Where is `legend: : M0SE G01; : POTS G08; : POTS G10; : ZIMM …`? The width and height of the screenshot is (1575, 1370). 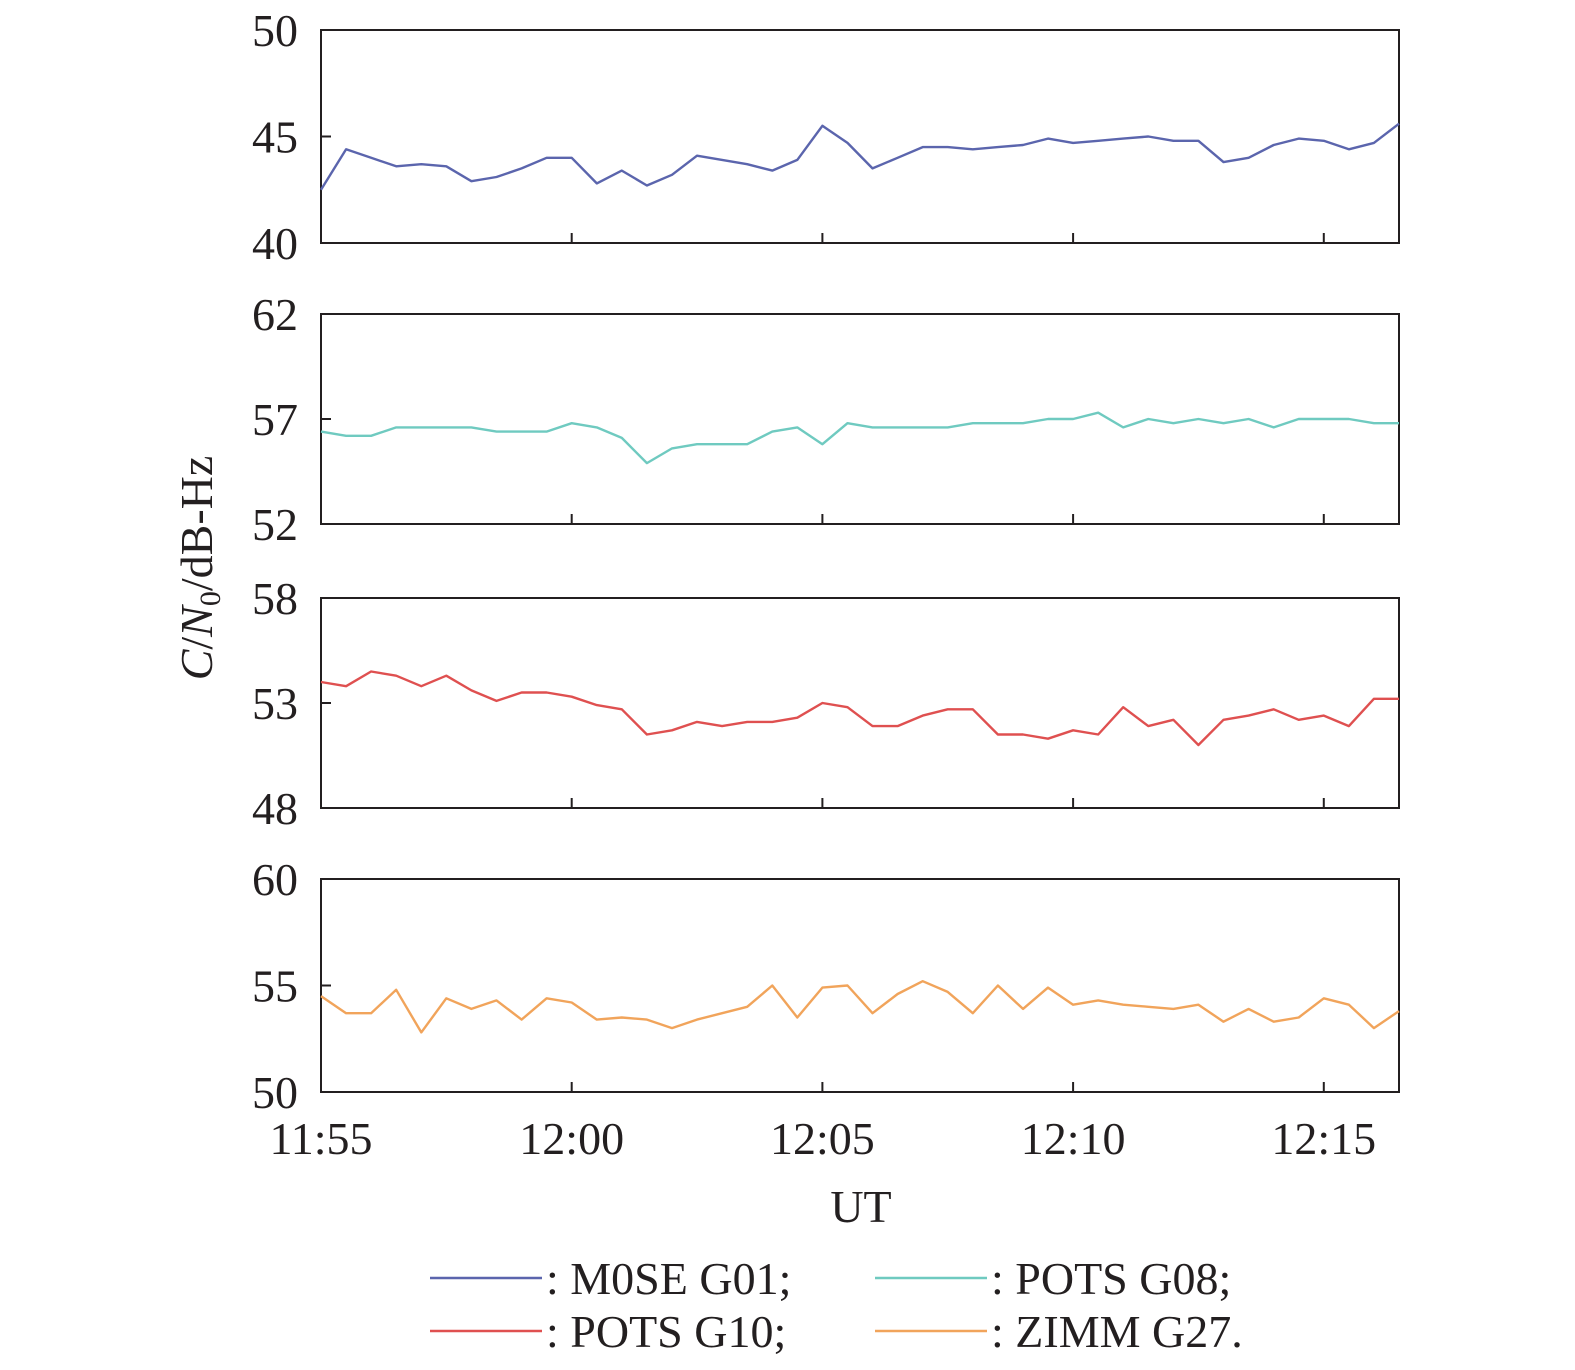 legend: : M0SE G01; : POTS G08; : POTS G10; : ZIMM … is located at coordinates (836, 1305).